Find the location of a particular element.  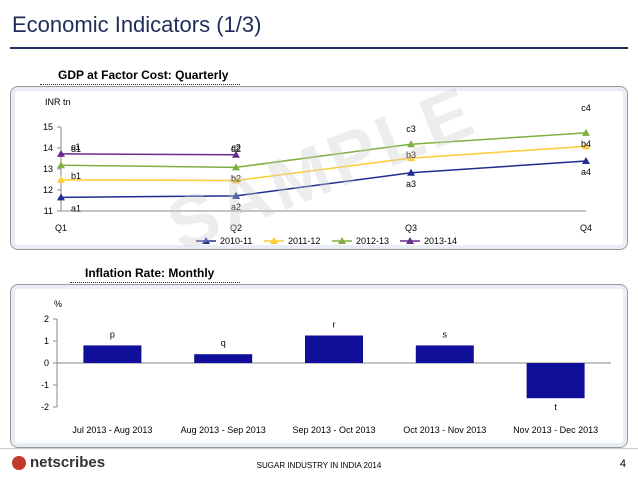

data-label: b4 is located at coordinates (586, 144).